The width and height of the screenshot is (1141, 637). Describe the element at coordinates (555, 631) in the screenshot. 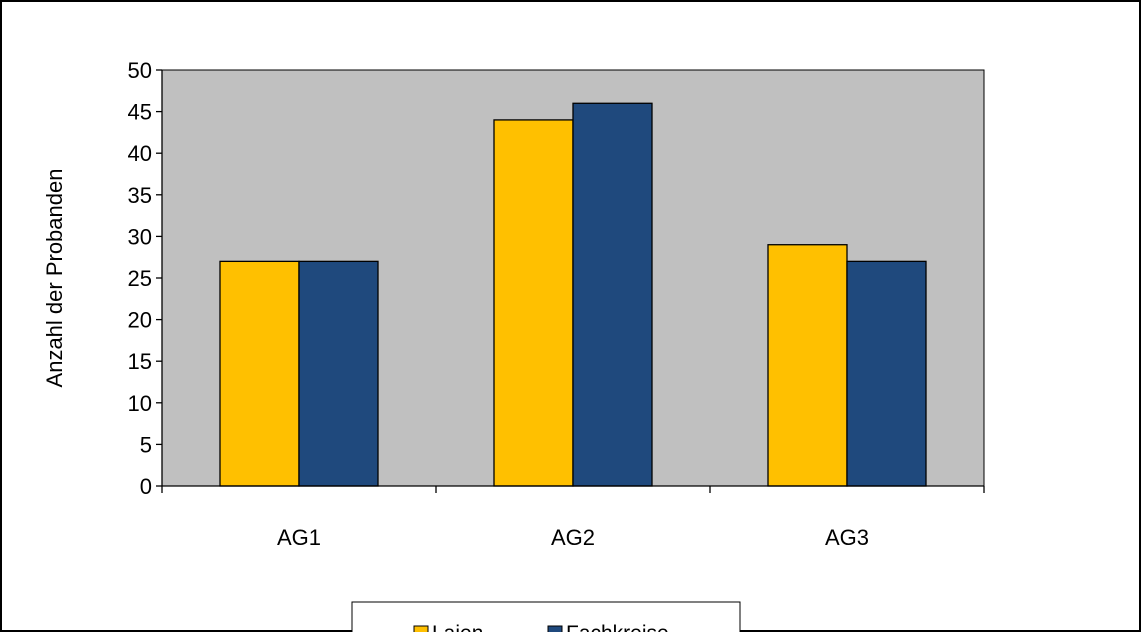

I see `legend-swatch-fachkreise` at that location.